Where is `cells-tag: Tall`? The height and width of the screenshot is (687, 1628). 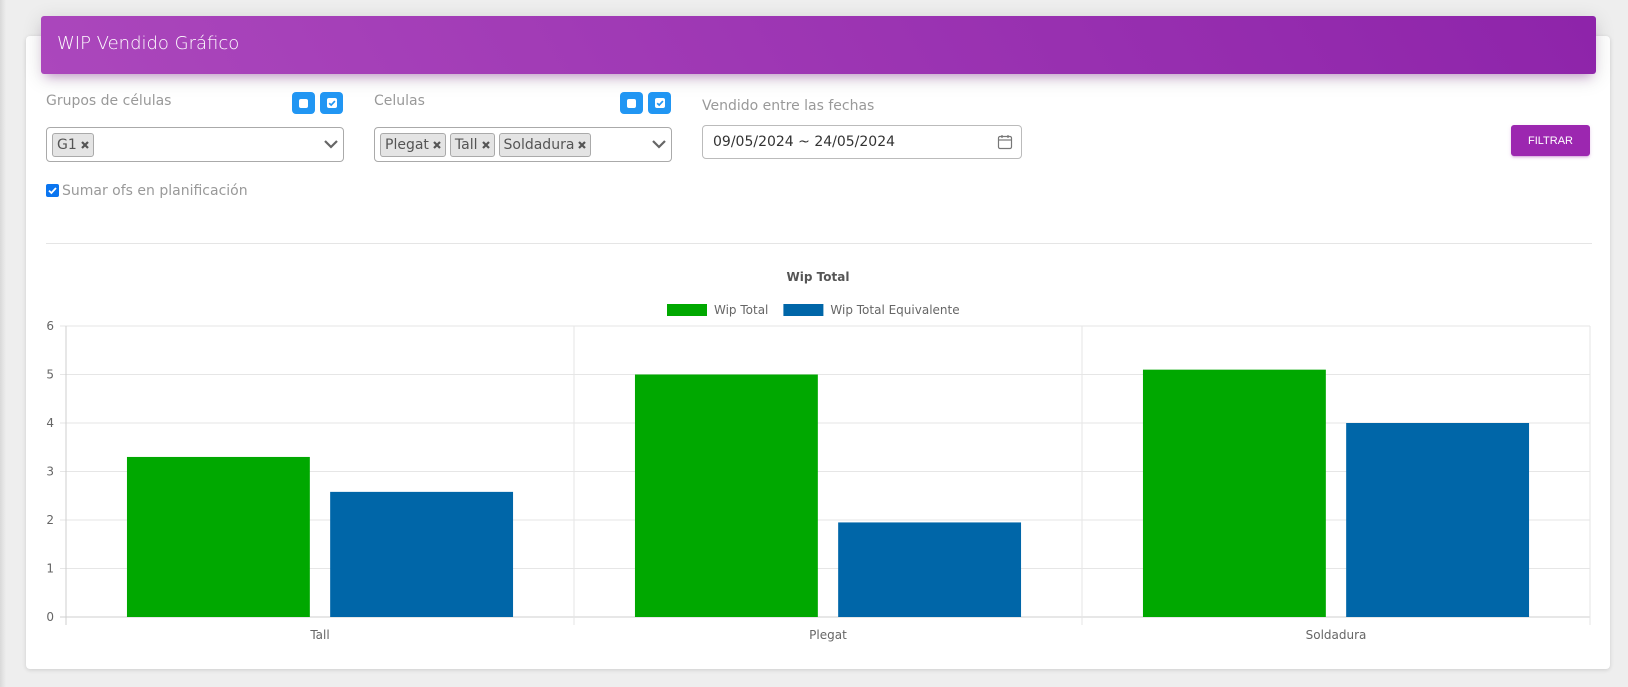
cells-tag: Tall is located at coordinates (472, 144).